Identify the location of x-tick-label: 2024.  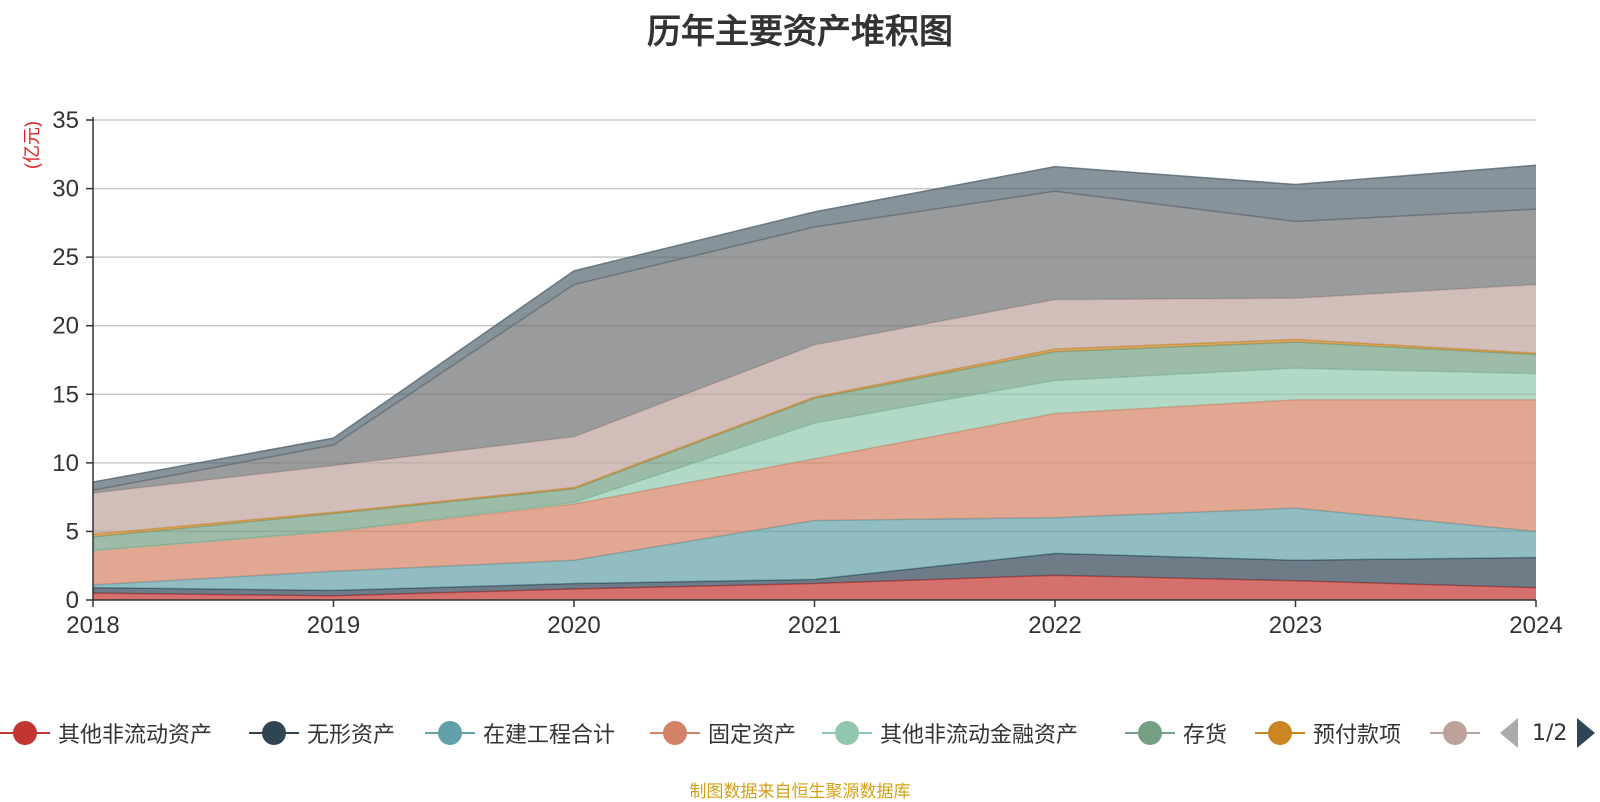
(1535, 625).